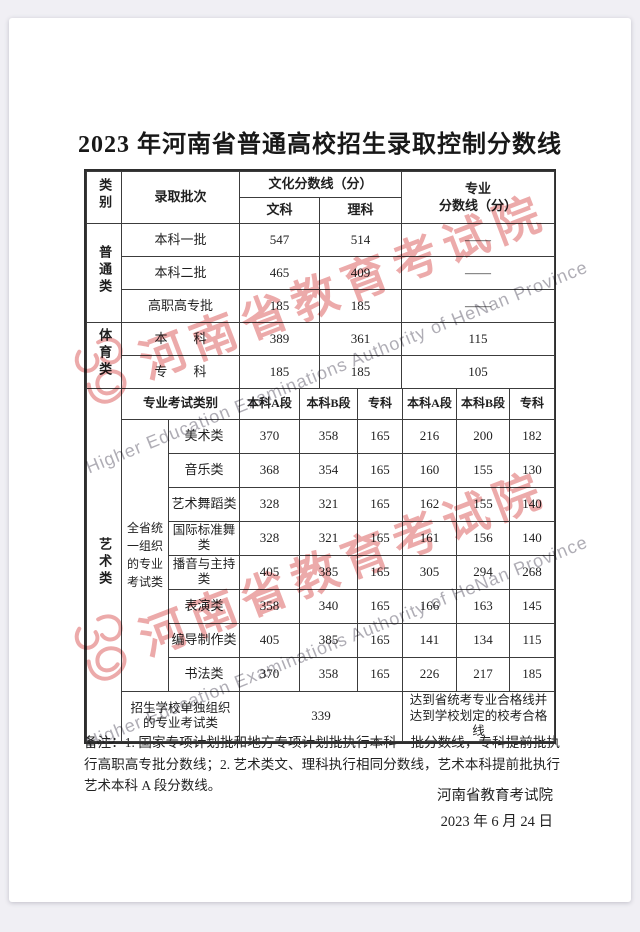  What do you see at coordinates (270, 470) in the screenshot?
I see `score-cell: 368` at bounding box center [270, 470].